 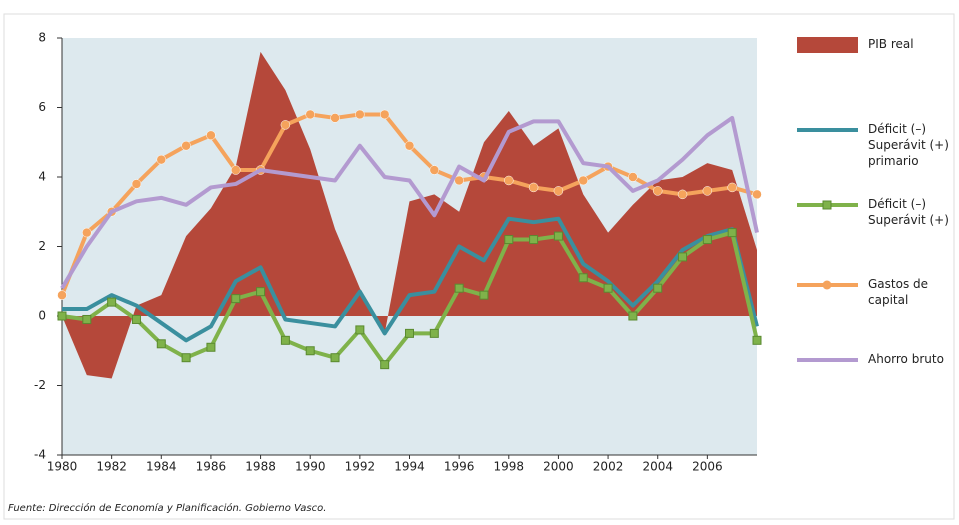 What do you see at coordinates (707, 467) in the screenshot?
I see `x-tick-label: 2006` at bounding box center [707, 467].